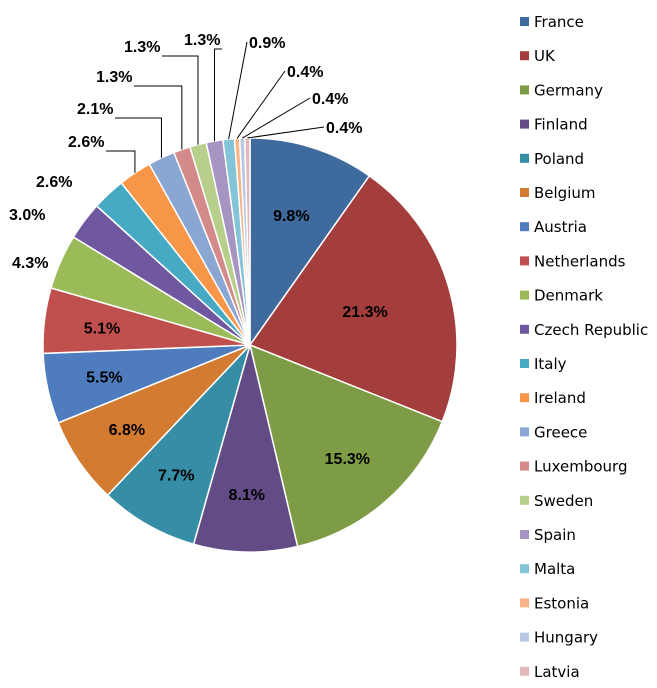  I want to click on legend-label-greece: Greece, so click(560, 432).